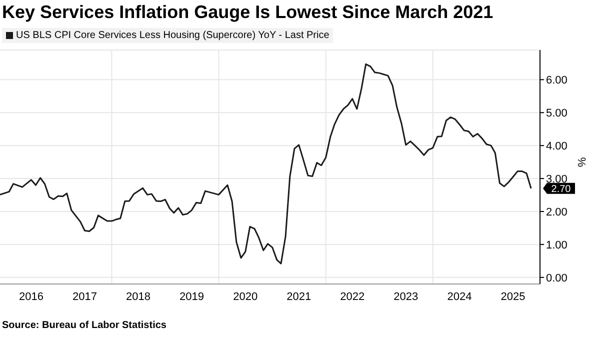  Describe the element at coordinates (557, 245) in the screenshot. I see `y-tick-label: 1.00` at that location.